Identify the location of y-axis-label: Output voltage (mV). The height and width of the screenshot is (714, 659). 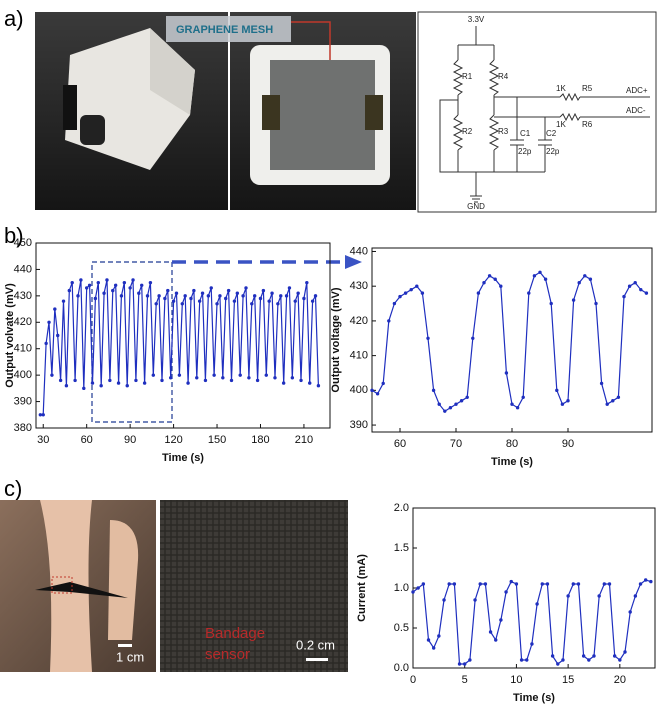
(336, 339).